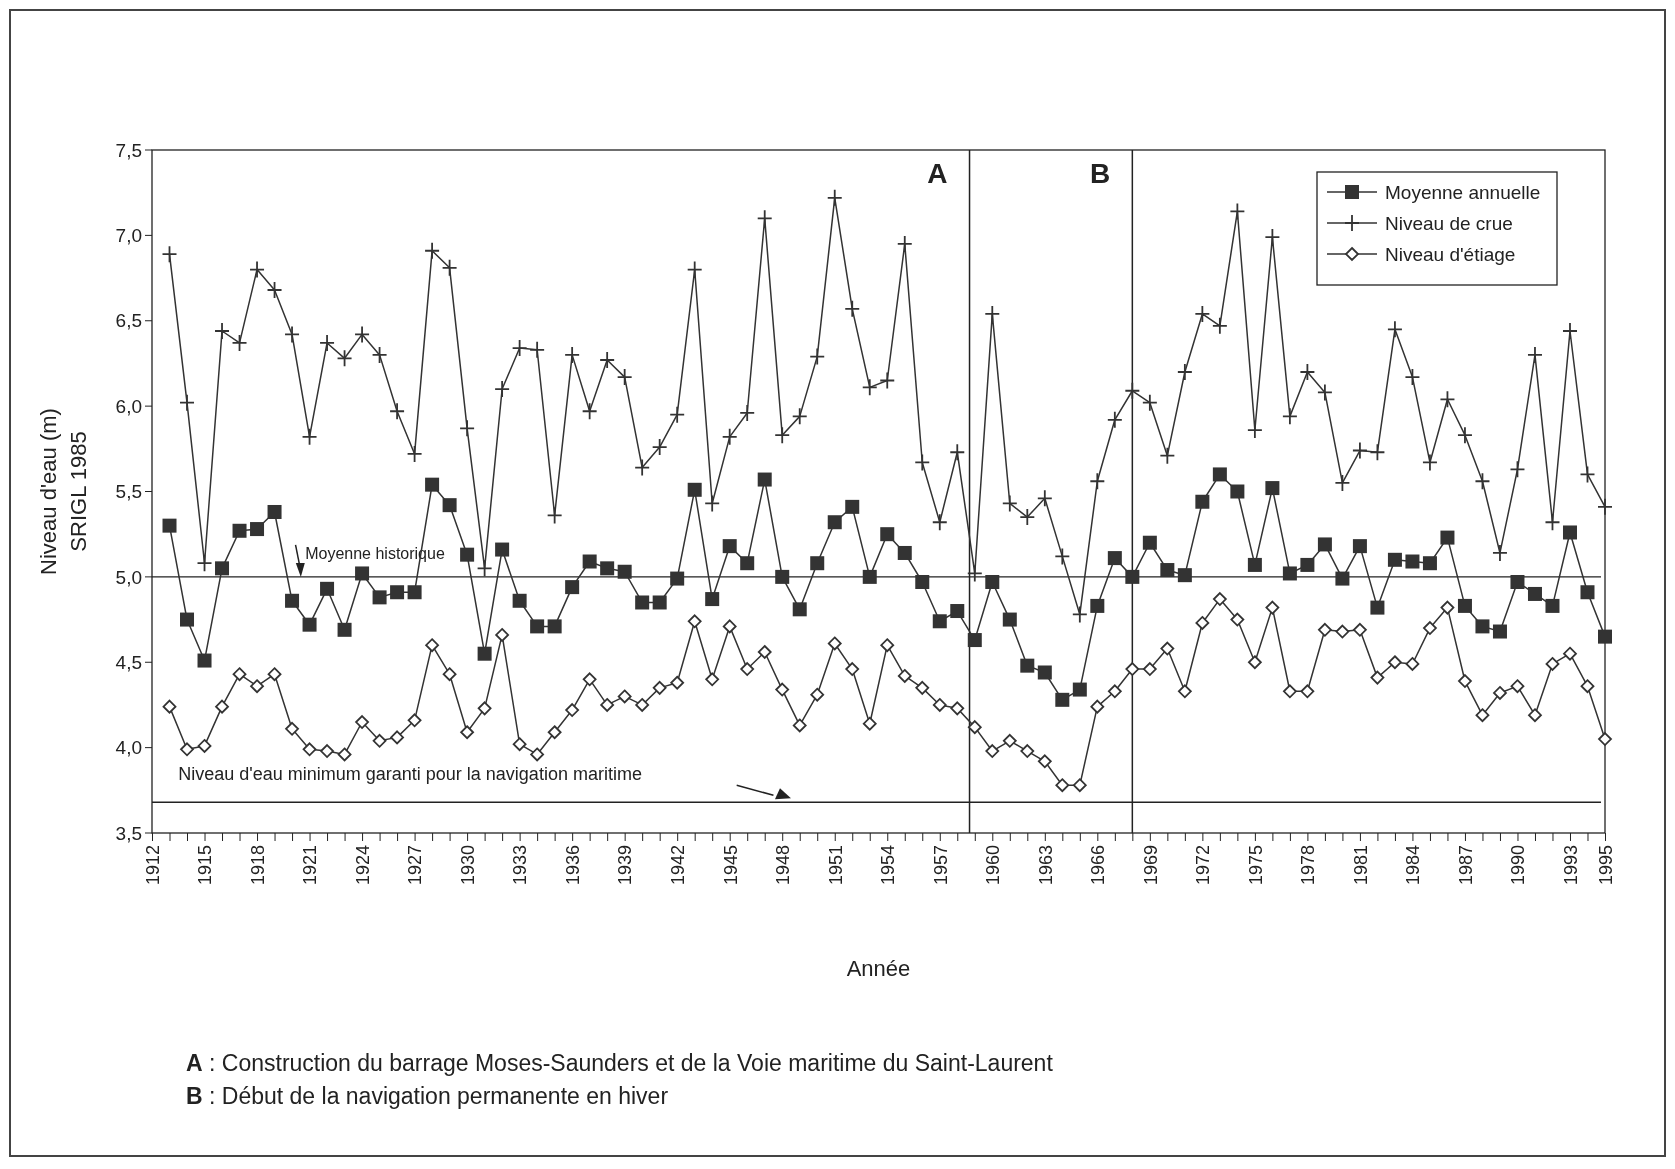 This screenshot has width=1675, height=1169. What do you see at coordinates (783, 865) in the screenshot?
I see `x-tick-label: 1948` at bounding box center [783, 865].